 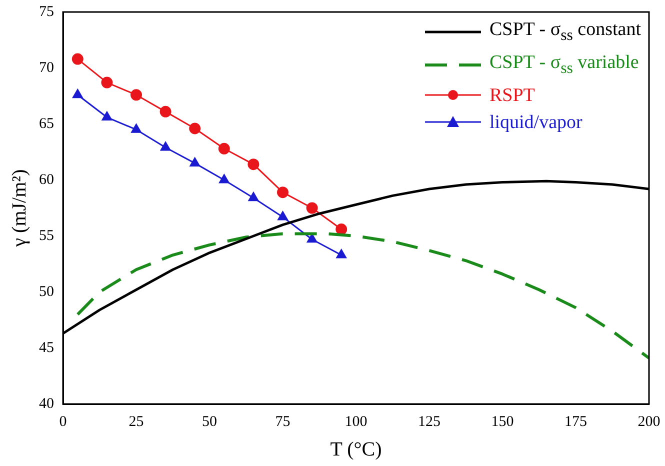 What do you see at coordinates (46, 180) in the screenshot?
I see `y-tick-label: 60` at bounding box center [46, 180].